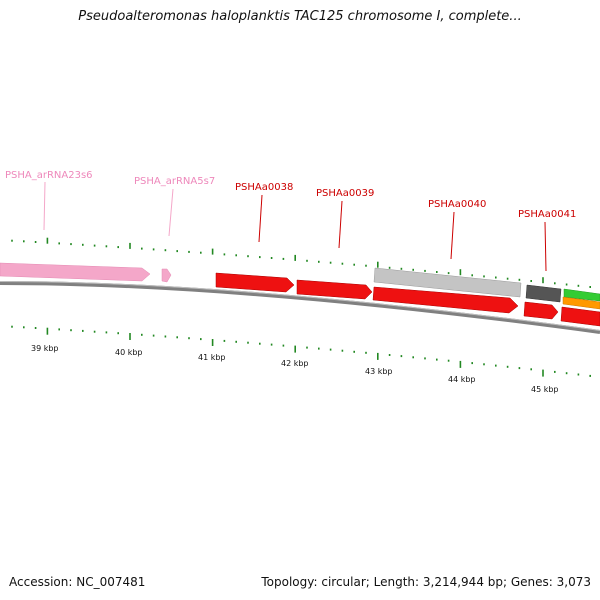  What do you see at coordinates (45, 348) in the screenshot?
I see `kbp-label-39: 39 kbp` at bounding box center [45, 348].